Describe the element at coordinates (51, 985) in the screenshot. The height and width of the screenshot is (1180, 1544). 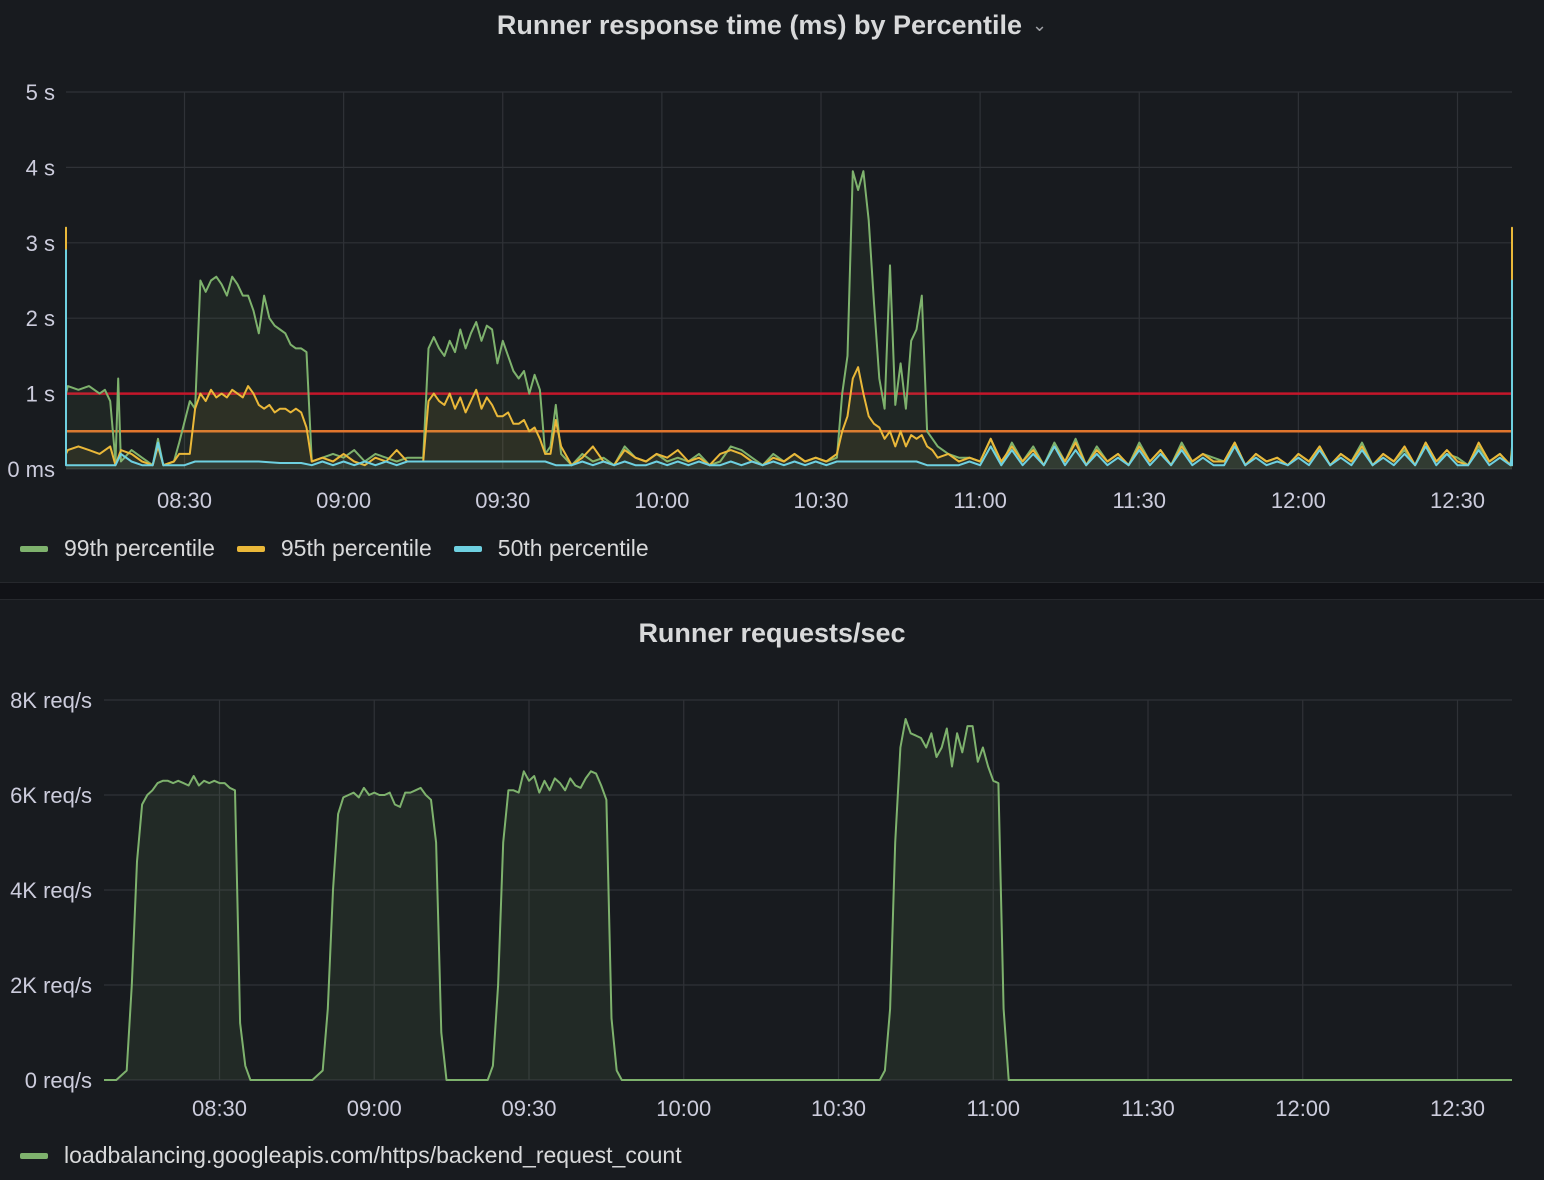
I see `y-tick-label: 2K req/s` at that location.